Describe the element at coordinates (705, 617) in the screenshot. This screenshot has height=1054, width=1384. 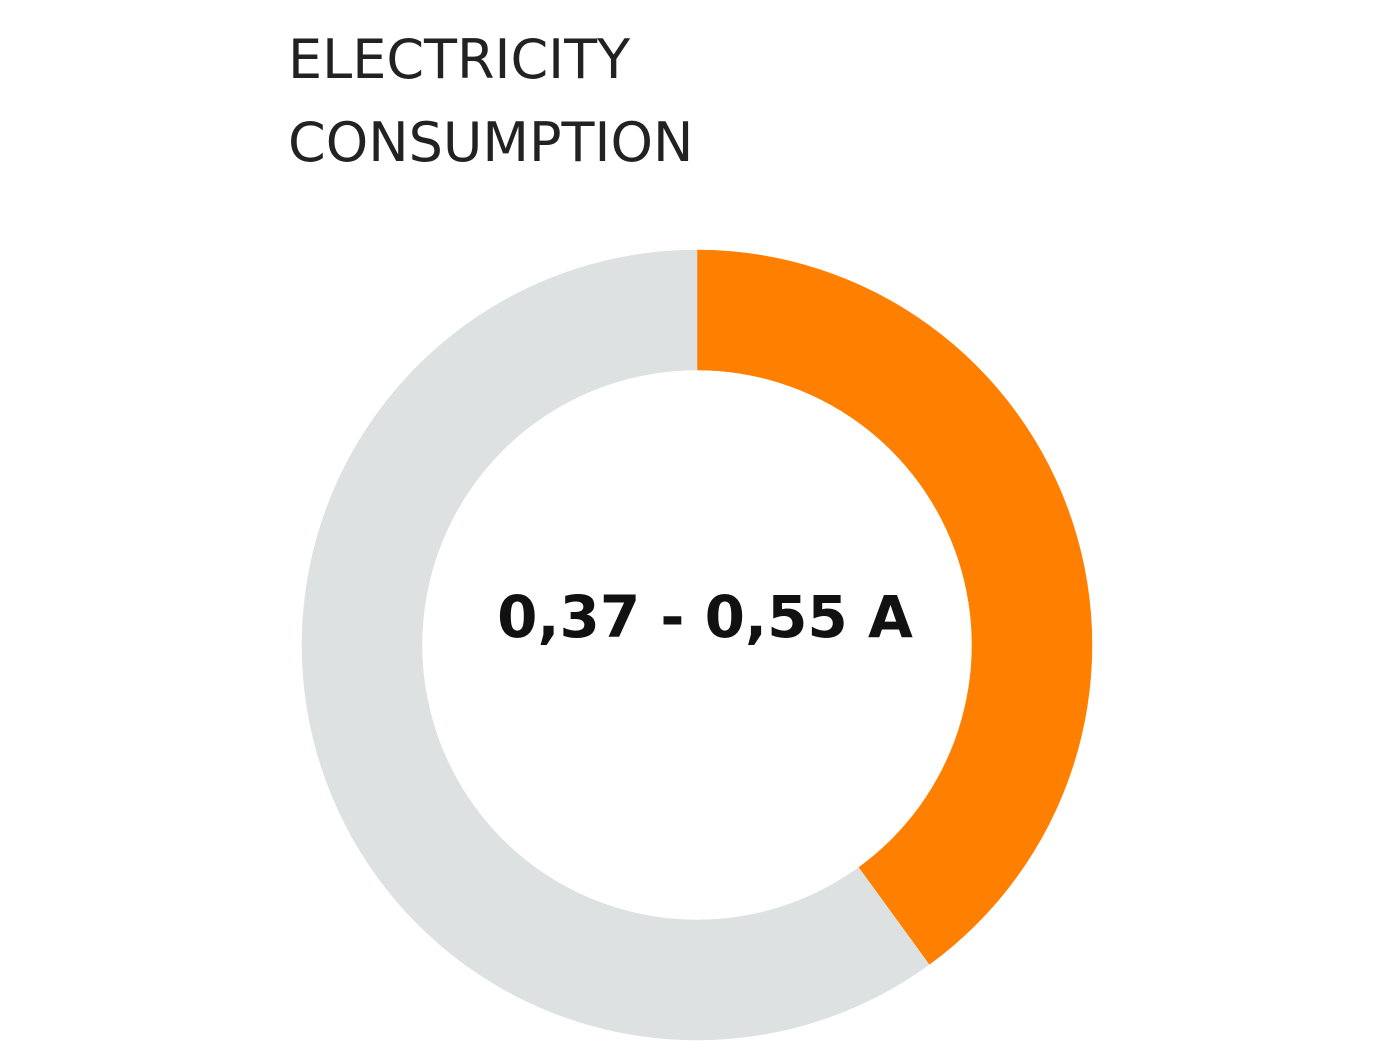
I see `center-label: 0,37 - 0,55 A` at that location.